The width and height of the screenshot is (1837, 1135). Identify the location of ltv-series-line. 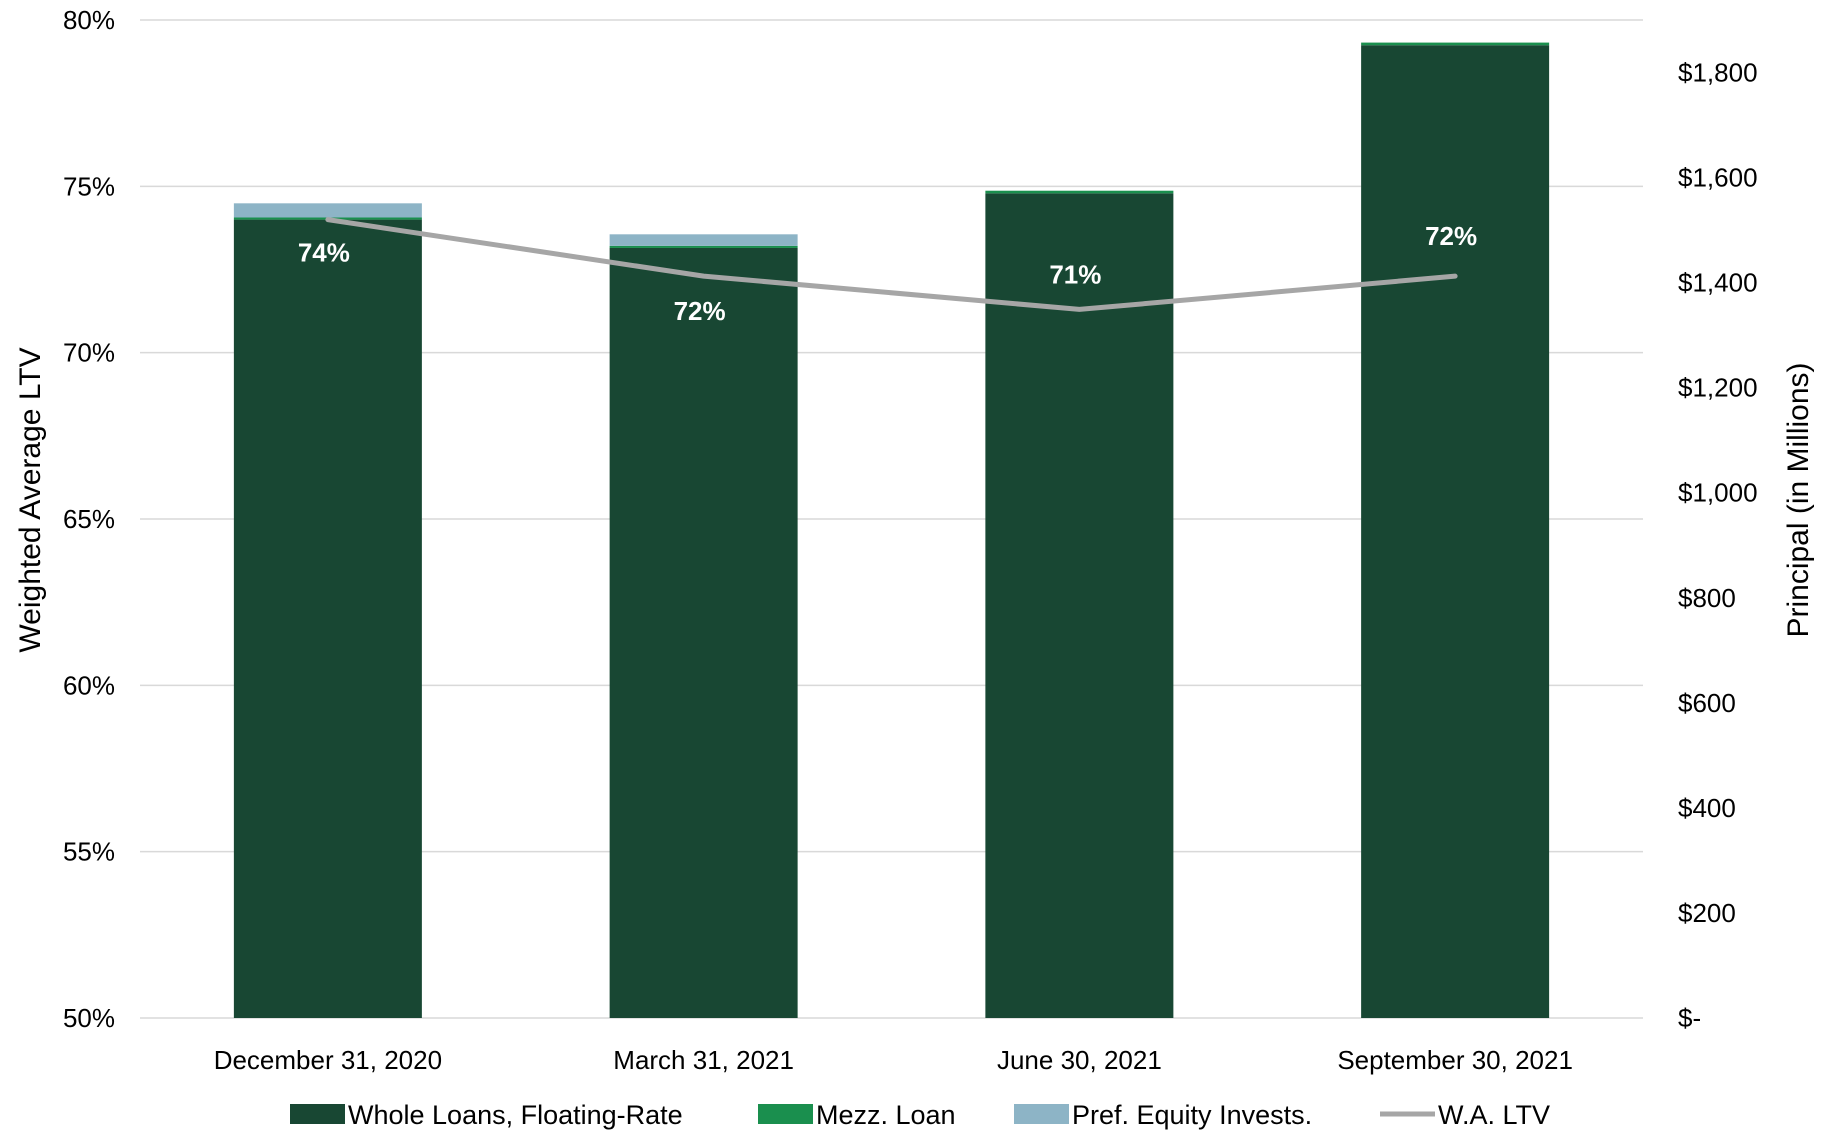
(891, 264).